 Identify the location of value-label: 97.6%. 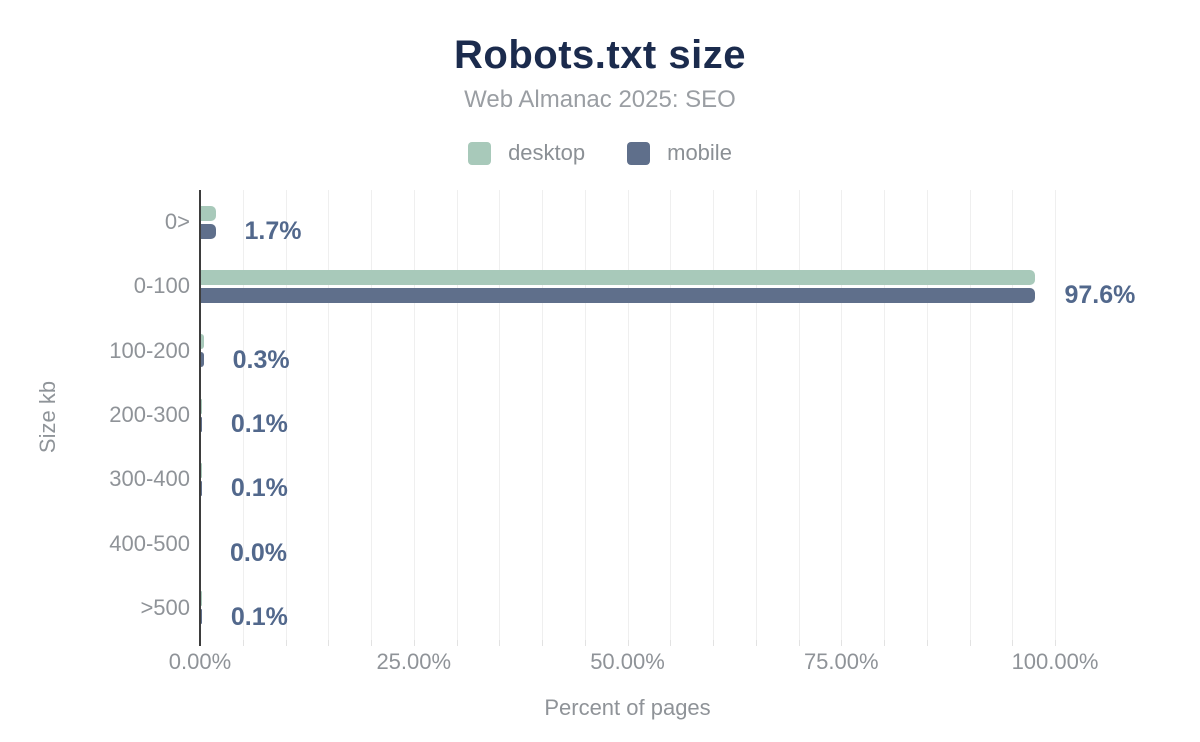
(1100, 295).